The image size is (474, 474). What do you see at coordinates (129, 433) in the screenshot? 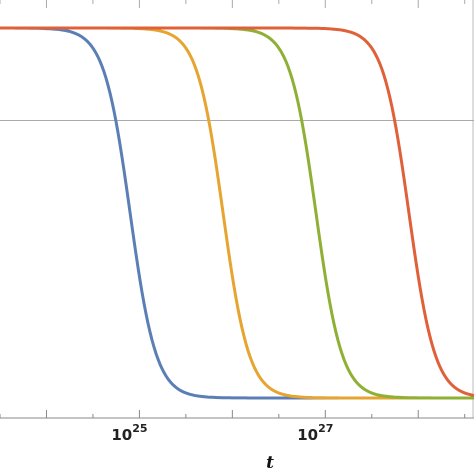
I see `x-tick-label-1: 1025` at bounding box center [129, 433].